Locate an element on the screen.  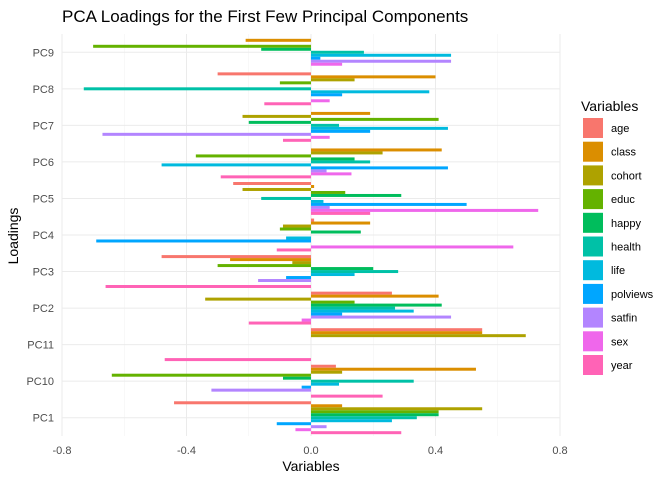
bar-pc6-cohort is located at coordinates (347, 153).